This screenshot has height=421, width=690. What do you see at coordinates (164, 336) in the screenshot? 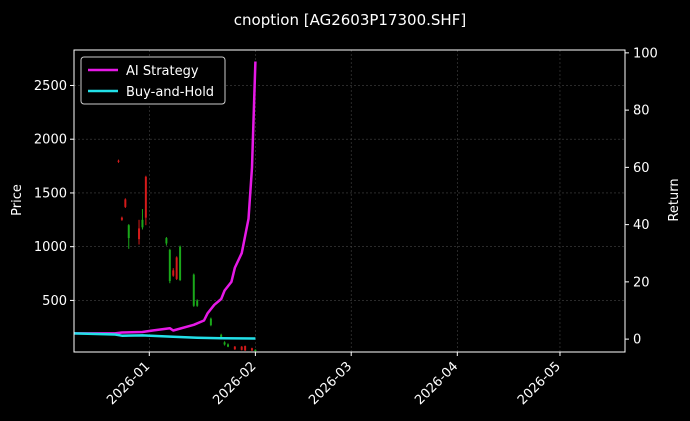
I see `series-line-bh` at bounding box center [164, 336].